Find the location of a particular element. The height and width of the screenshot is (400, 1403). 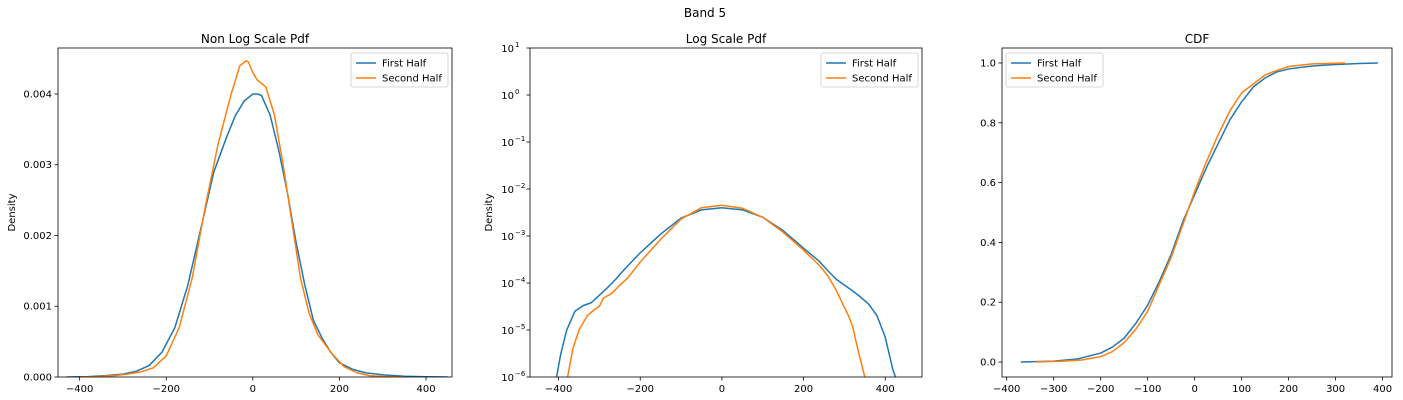

y-tick-exponent: −2 is located at coordinates (520, 186).